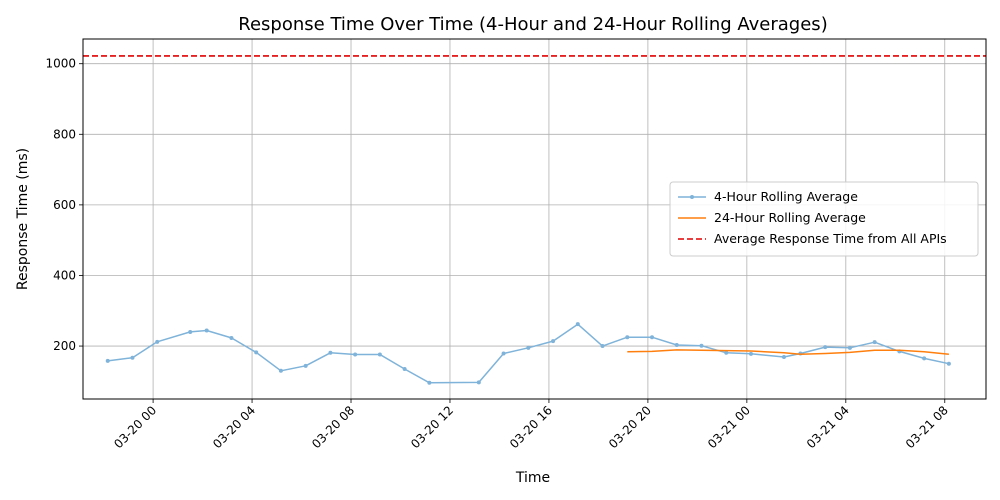 The width and height of the screenshot is (1000, 500). I want to click on y-axis-label: Response Time (ms), so click(23, 219).